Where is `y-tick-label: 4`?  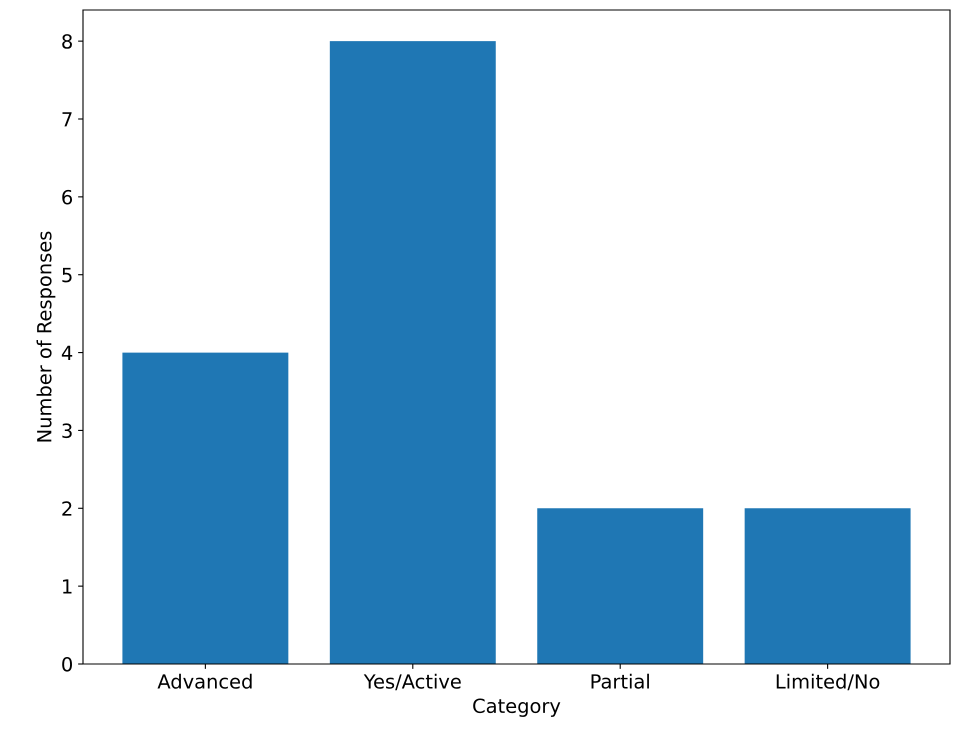 y-tick-label: 4 is located at coordinates (67, 353).